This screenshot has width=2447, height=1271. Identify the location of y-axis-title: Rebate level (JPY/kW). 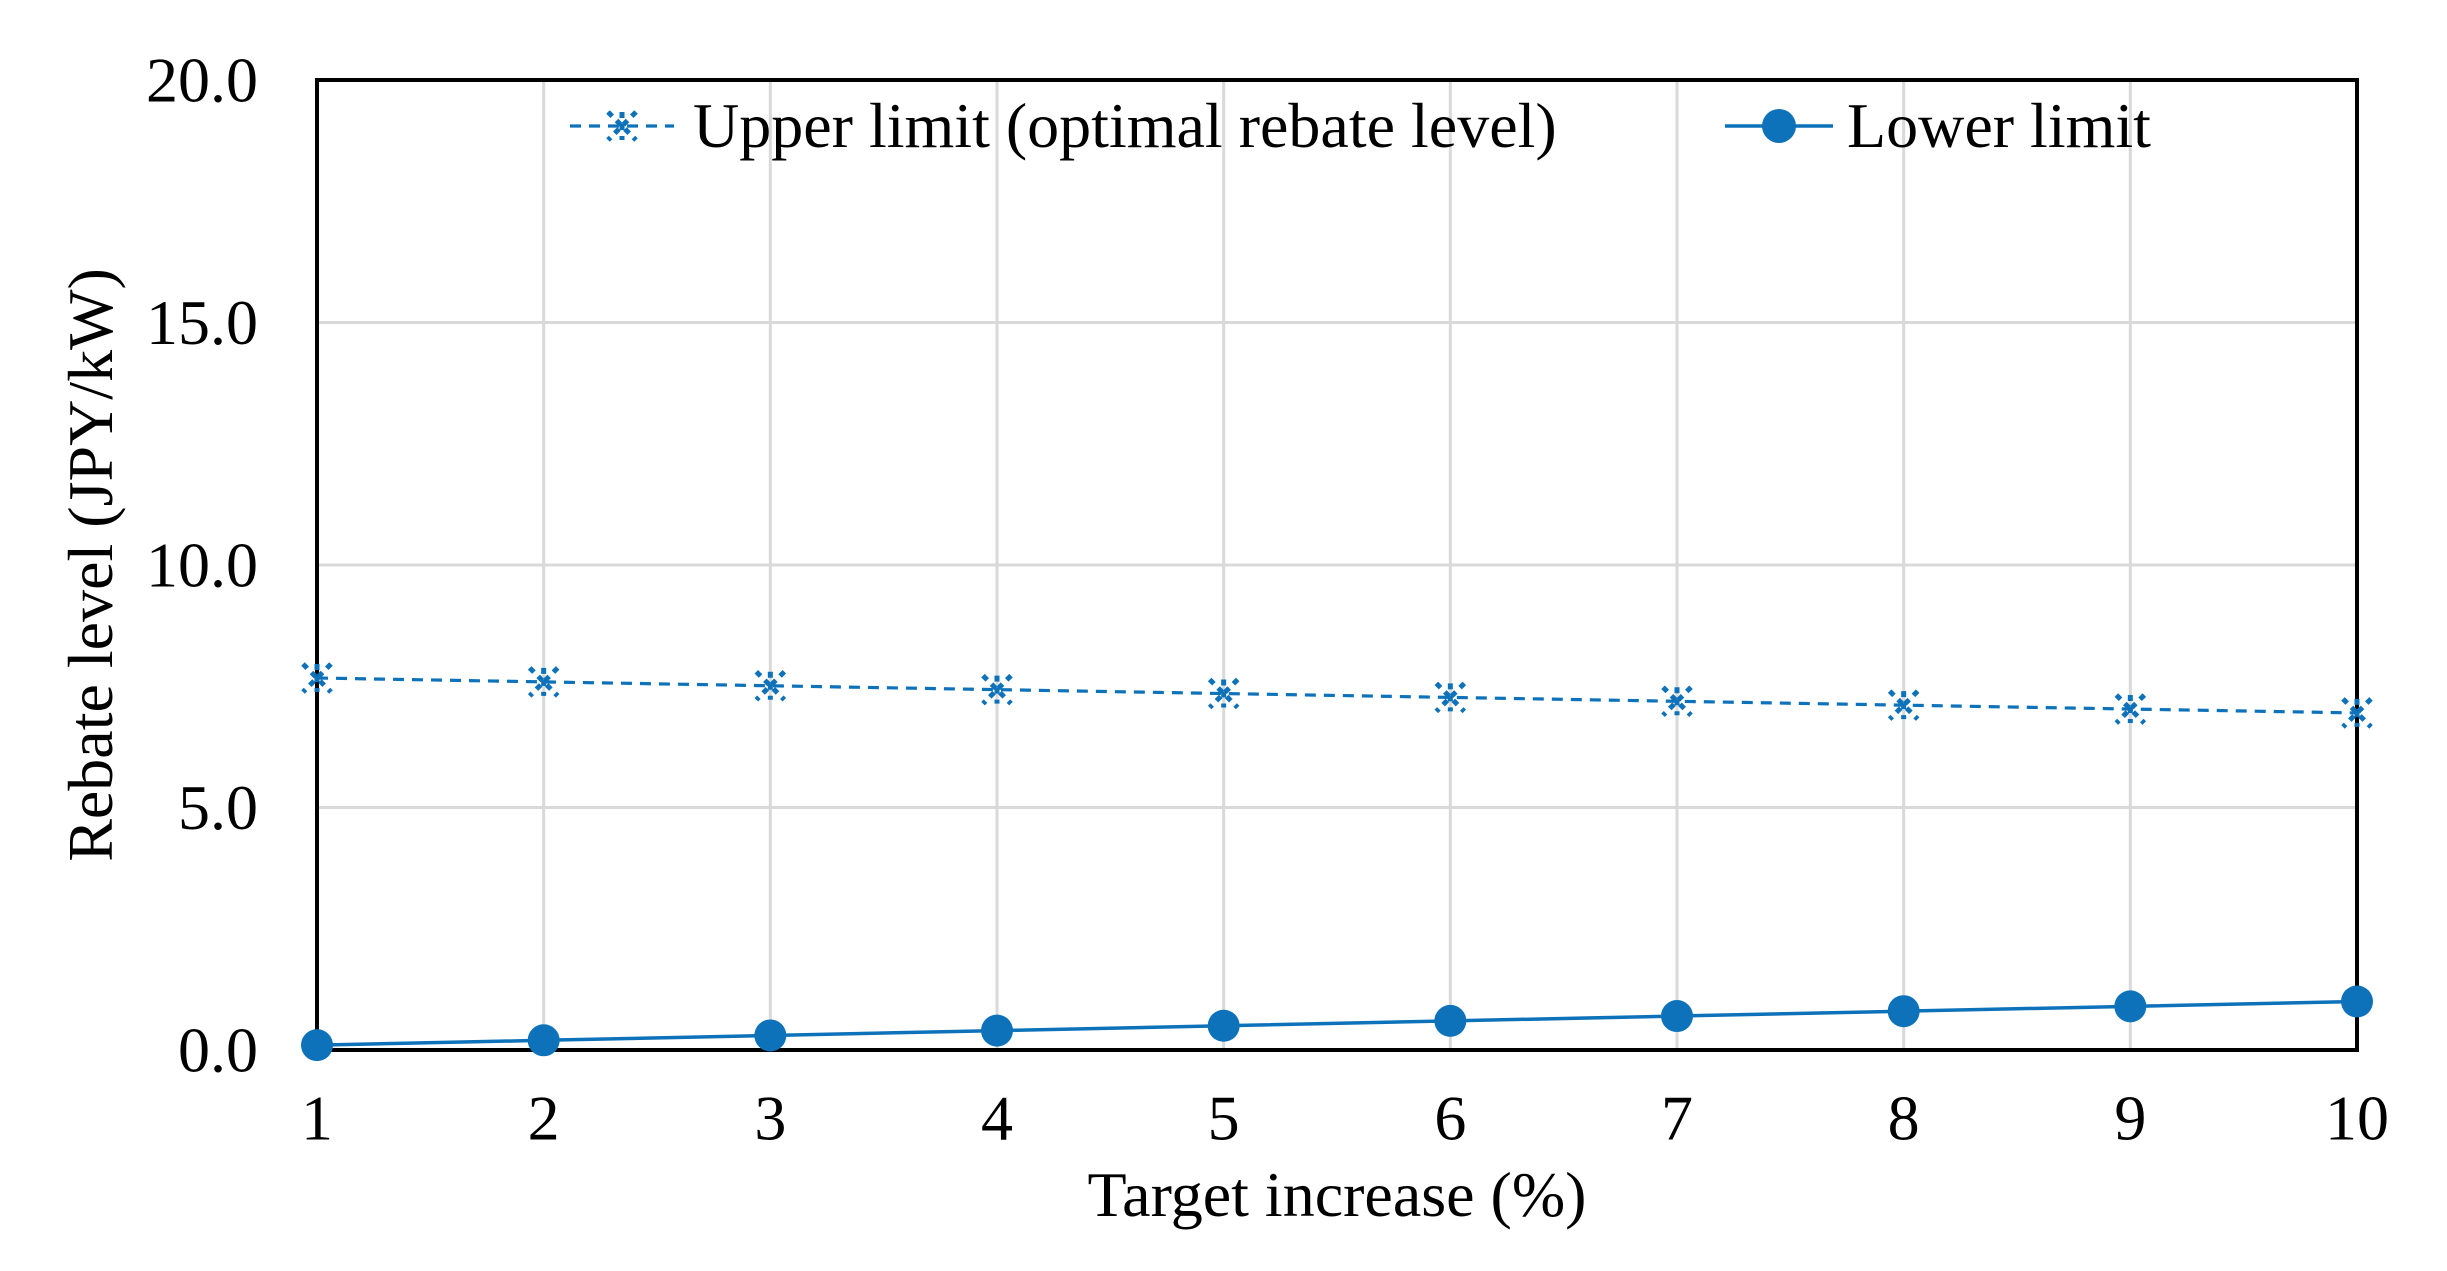
(90, 565).